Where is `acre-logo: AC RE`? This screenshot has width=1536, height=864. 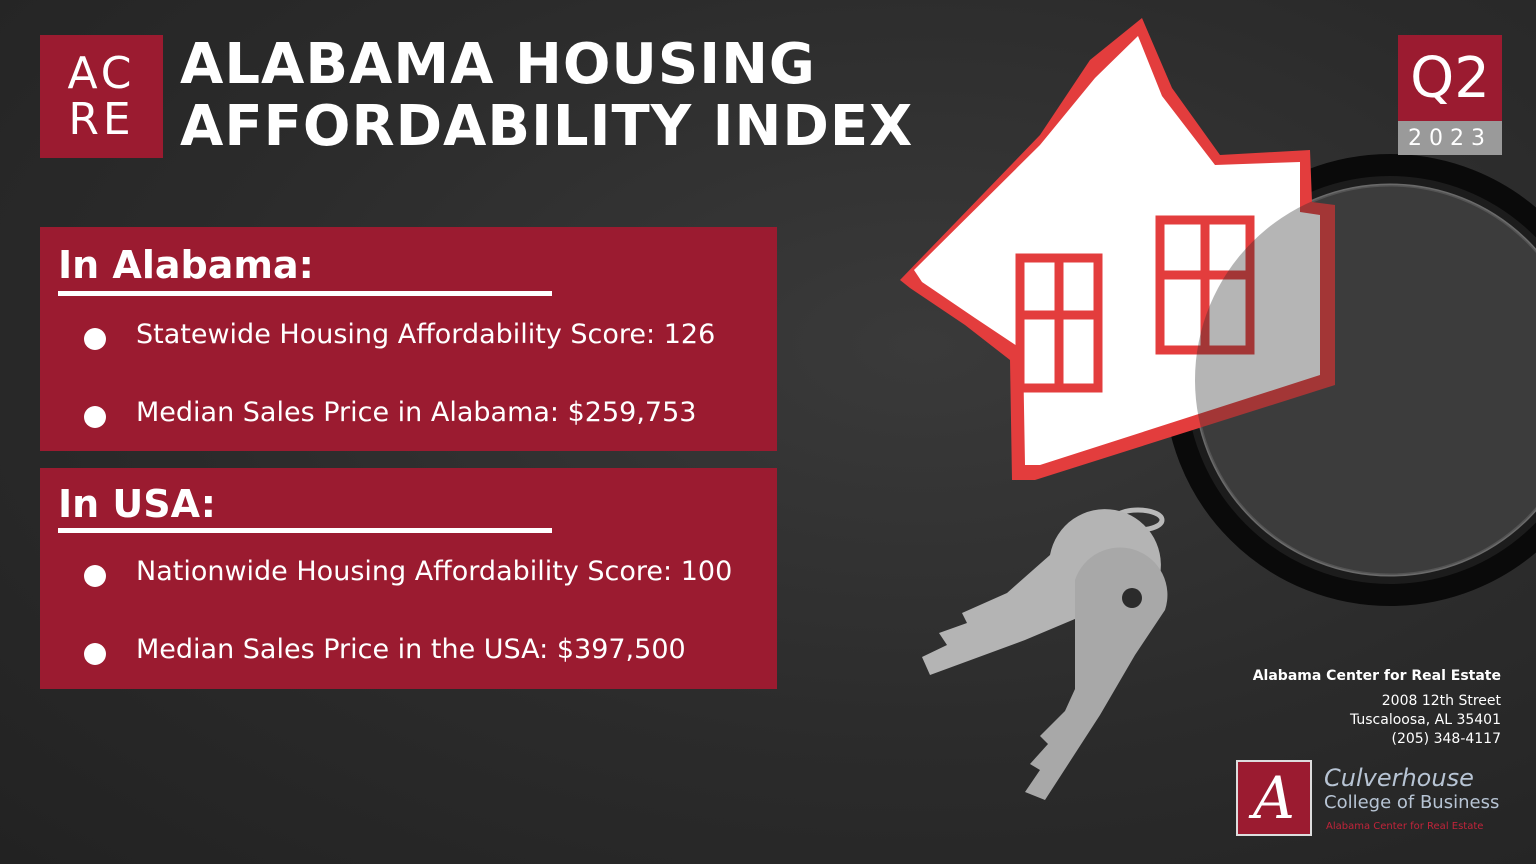
acre-logo: AC RE is located at coordinates (101, 96).